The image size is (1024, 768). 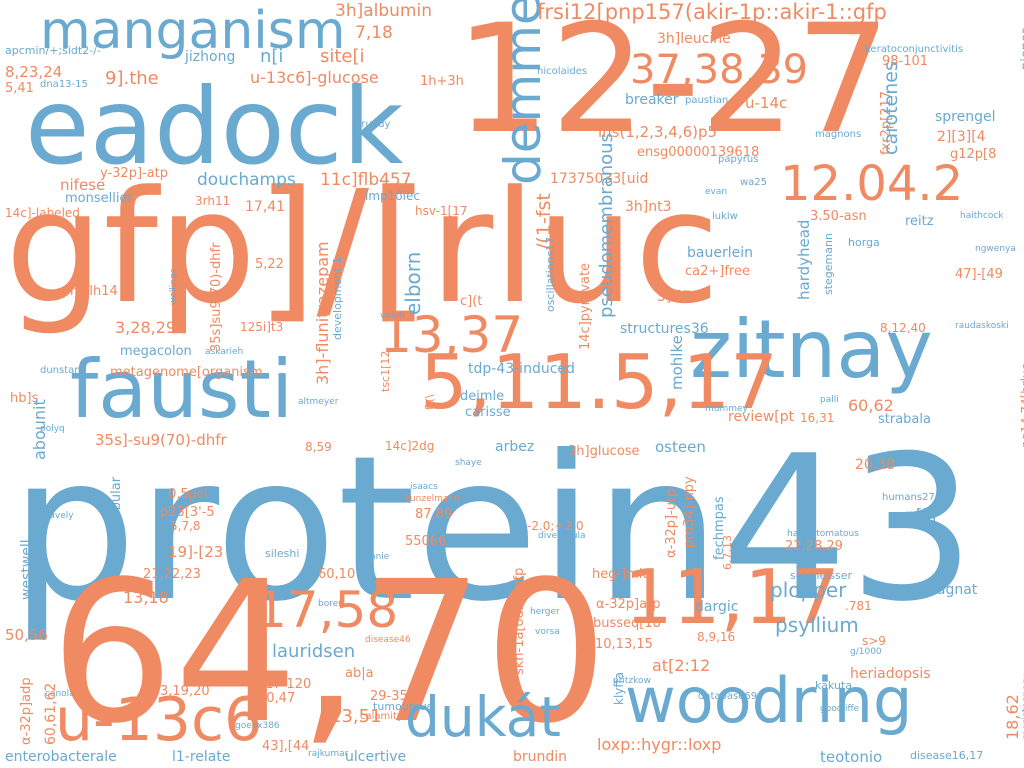 What do you see at coordinates (375, 557) in the screenshot?
I see `word-winnie: winnie` at bounding box center [375, 557].